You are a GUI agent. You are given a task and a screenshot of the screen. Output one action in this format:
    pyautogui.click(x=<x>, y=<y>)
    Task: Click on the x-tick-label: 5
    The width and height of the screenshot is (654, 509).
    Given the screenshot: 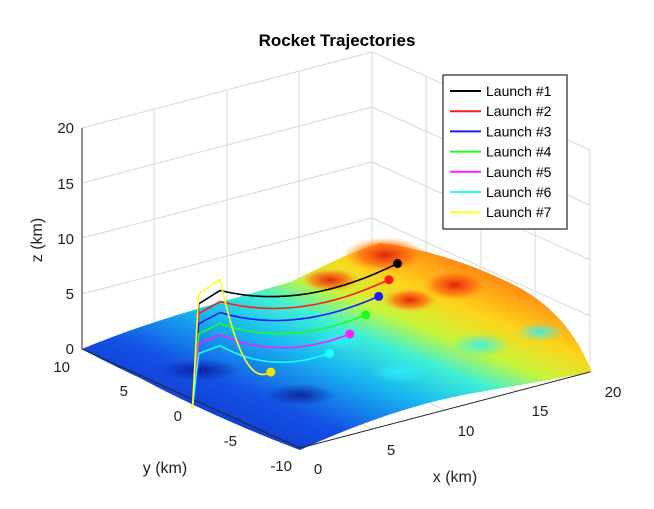 What is the action you would take?
    pyautogui.click(x=391, y=450)
    